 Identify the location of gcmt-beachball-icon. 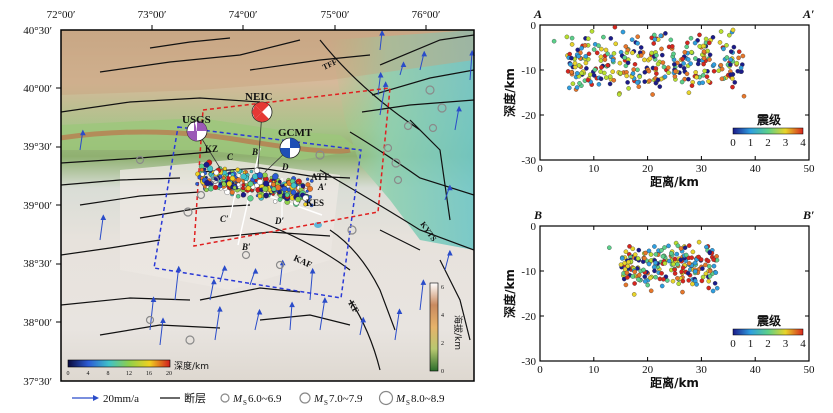
(290, 148).